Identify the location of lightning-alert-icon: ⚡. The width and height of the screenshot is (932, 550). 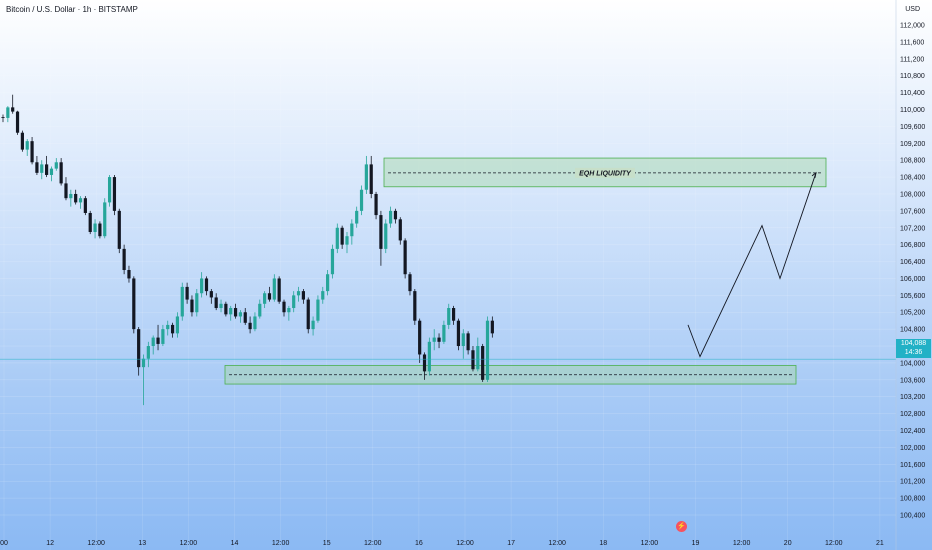
(681, 526).